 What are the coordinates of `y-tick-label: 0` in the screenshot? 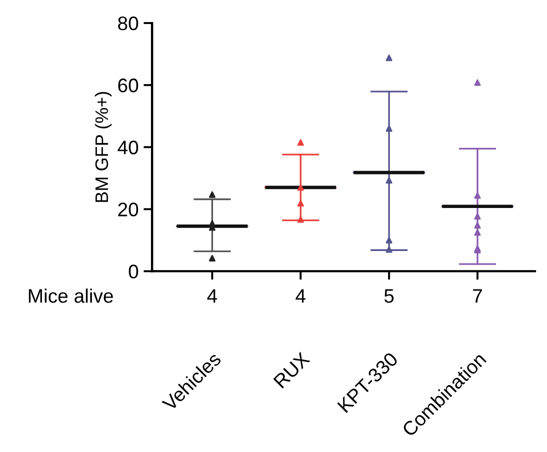 It's located at (133, 271).